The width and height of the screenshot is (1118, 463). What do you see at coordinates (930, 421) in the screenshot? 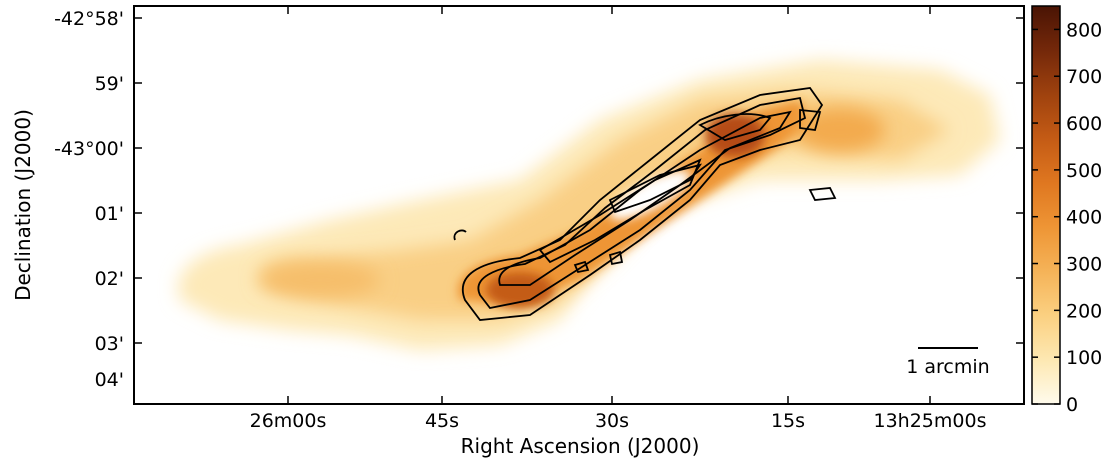
I see `x-tick-label: 13h25m00s` at bounding box center [930, 421].